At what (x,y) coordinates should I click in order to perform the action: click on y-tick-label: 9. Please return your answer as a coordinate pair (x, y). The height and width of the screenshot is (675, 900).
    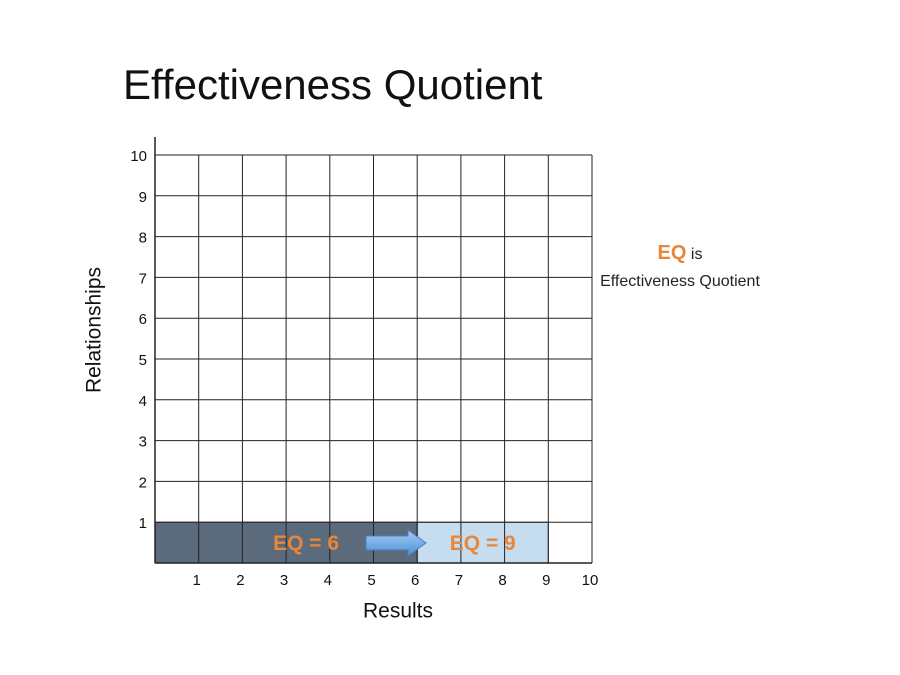
    Looking at the image, I should click on (143, 197).